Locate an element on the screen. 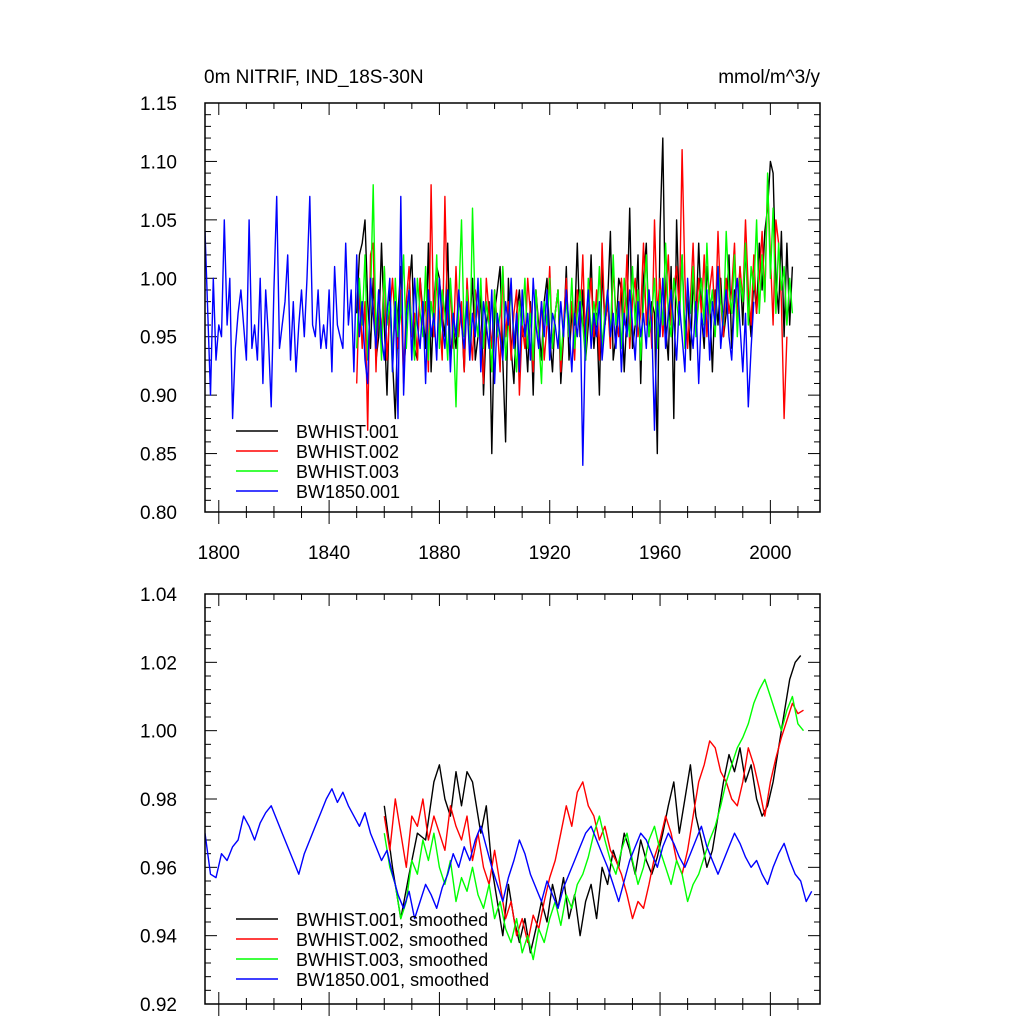 Image resolution: width=1024 pixels, height=1024 pixels. x-tick-label: 1800 is located at coordinates (219, 553).